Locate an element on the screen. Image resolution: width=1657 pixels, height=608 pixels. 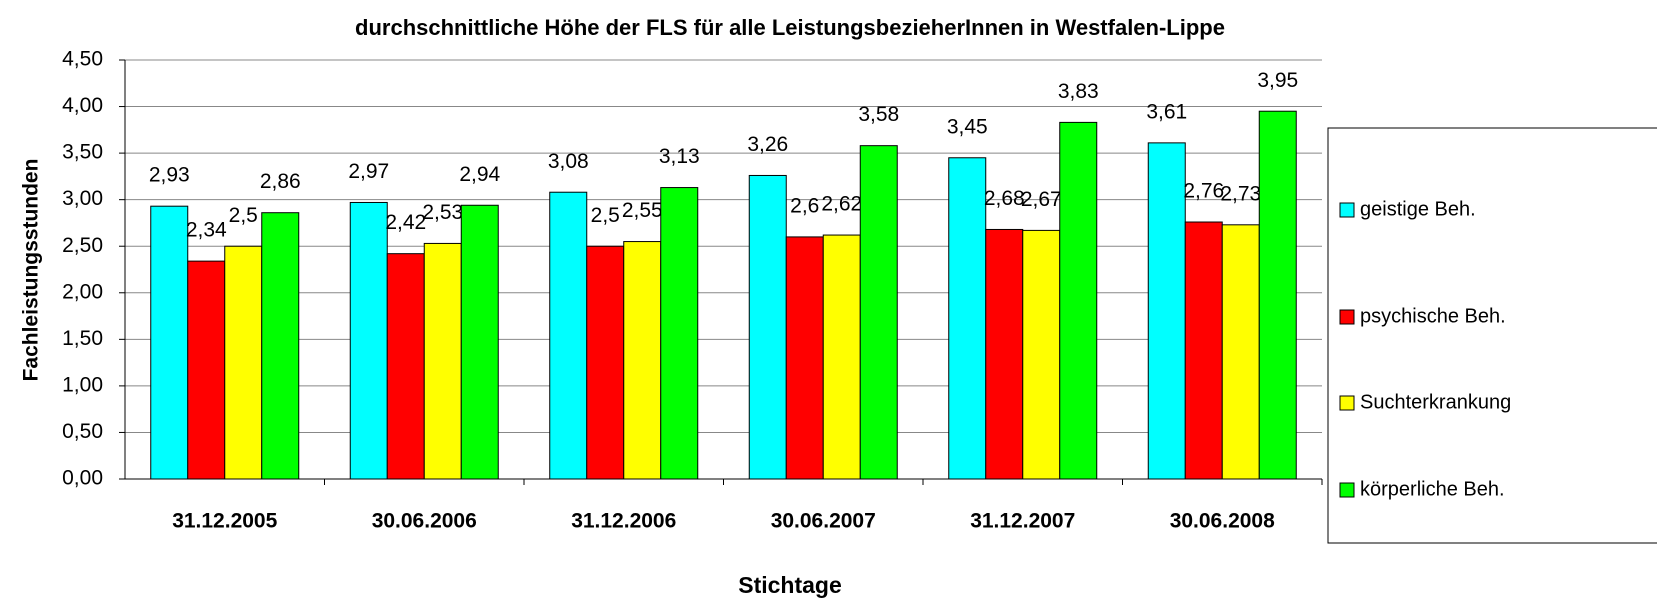
value-label: 3,45 is located at coordinates (967, 126).